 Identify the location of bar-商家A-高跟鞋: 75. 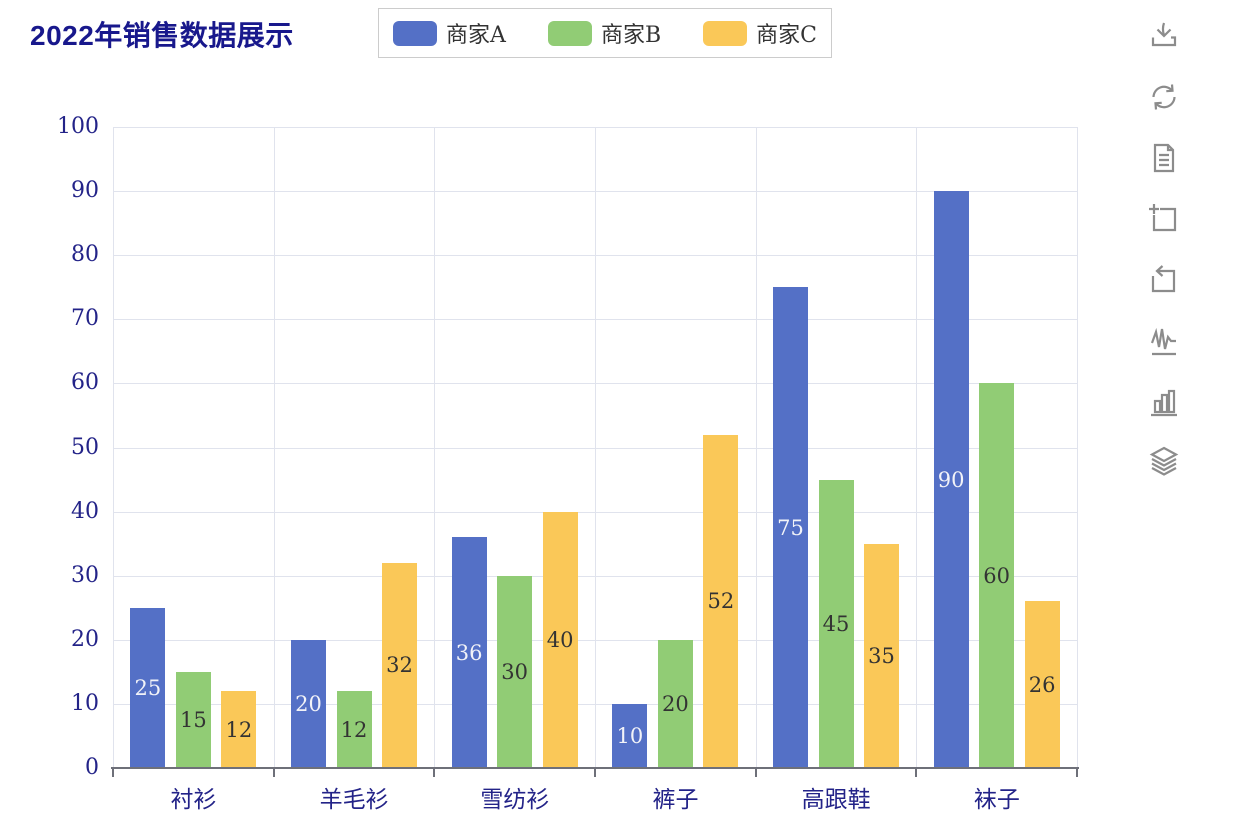
(790, 527).